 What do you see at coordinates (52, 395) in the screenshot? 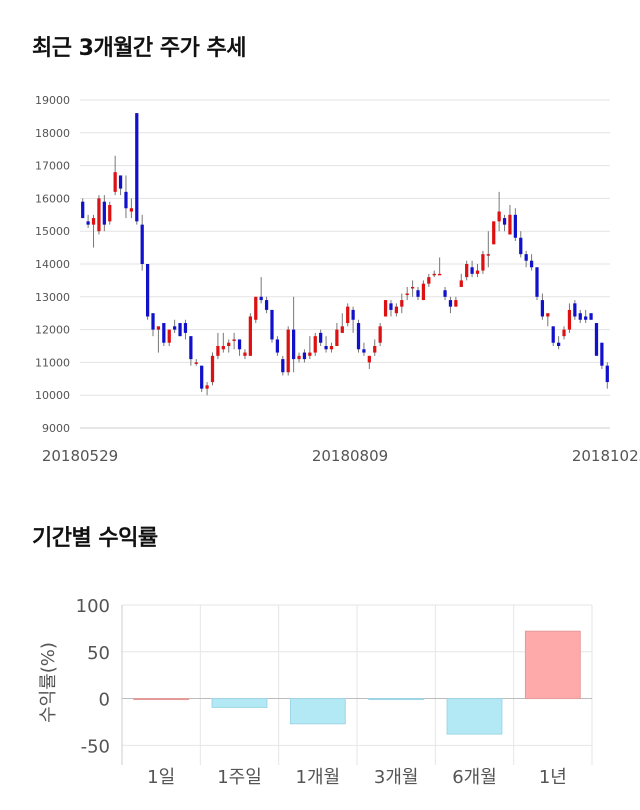
I see `y-tick-label: 10000` at bounding box center [52, 395].